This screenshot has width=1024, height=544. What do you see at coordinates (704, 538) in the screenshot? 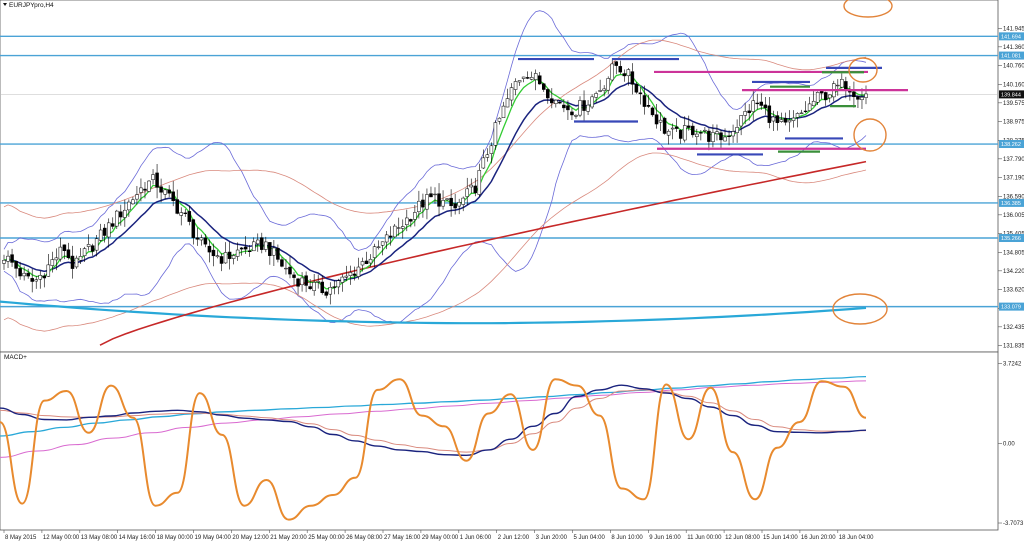
I see `time-tick-label: 11 Jun 00:00` at bounding box center [704, 538].